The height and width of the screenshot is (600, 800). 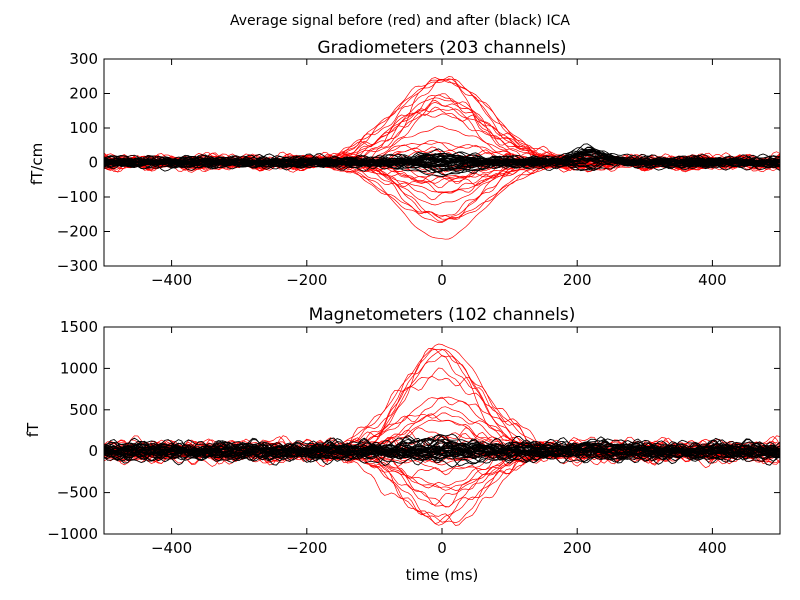 What do you see at coordinates (33, 429) in the screenshot?
I see `magnetometers-ylabel: fT` at bounding box center [33, 429].